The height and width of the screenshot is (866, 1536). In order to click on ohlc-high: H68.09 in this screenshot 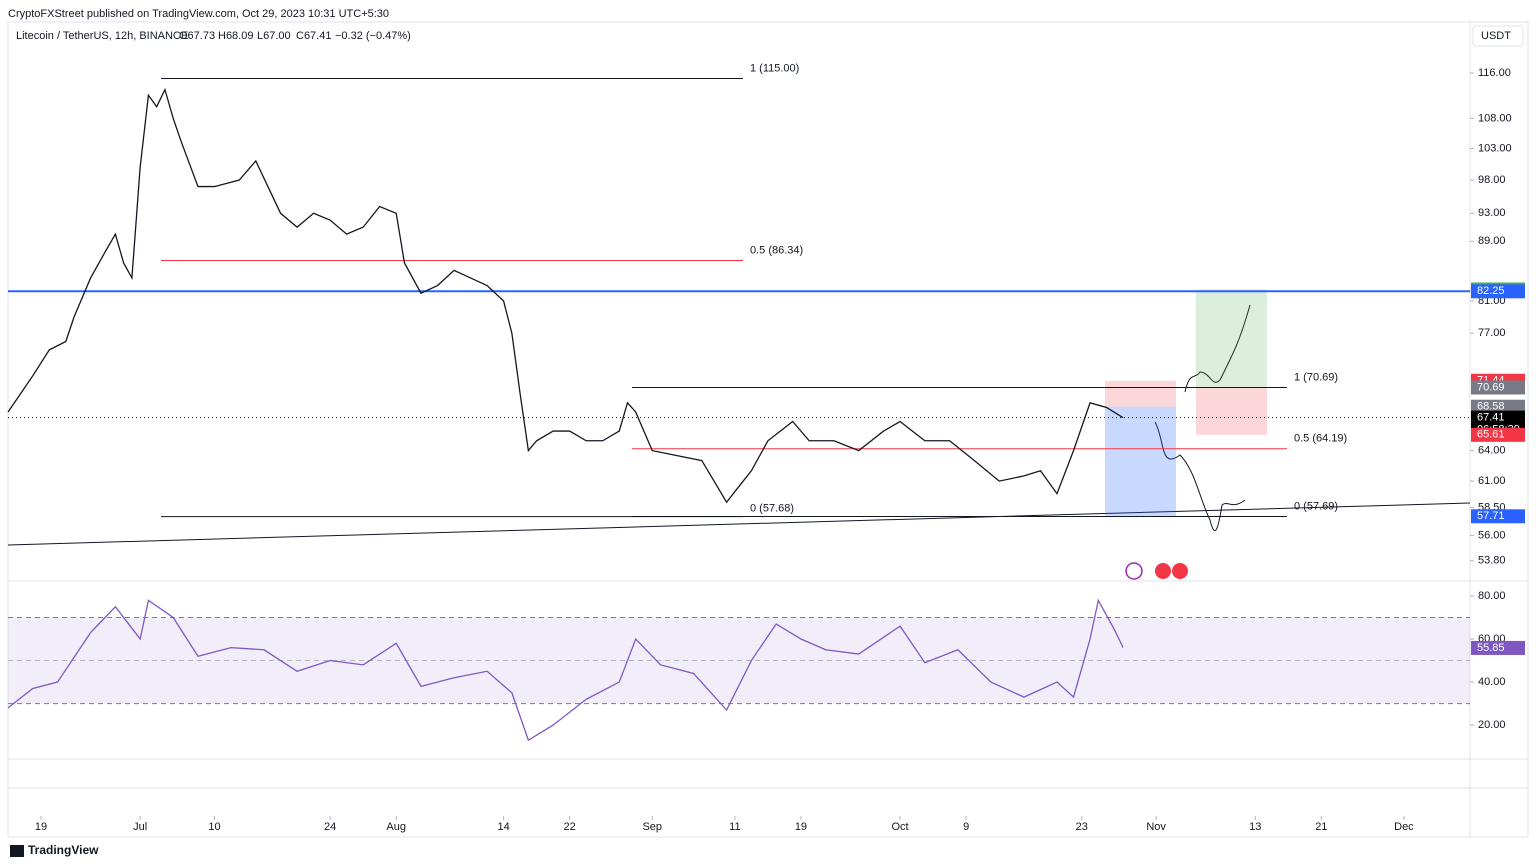, I will do `click(235, 36)`.